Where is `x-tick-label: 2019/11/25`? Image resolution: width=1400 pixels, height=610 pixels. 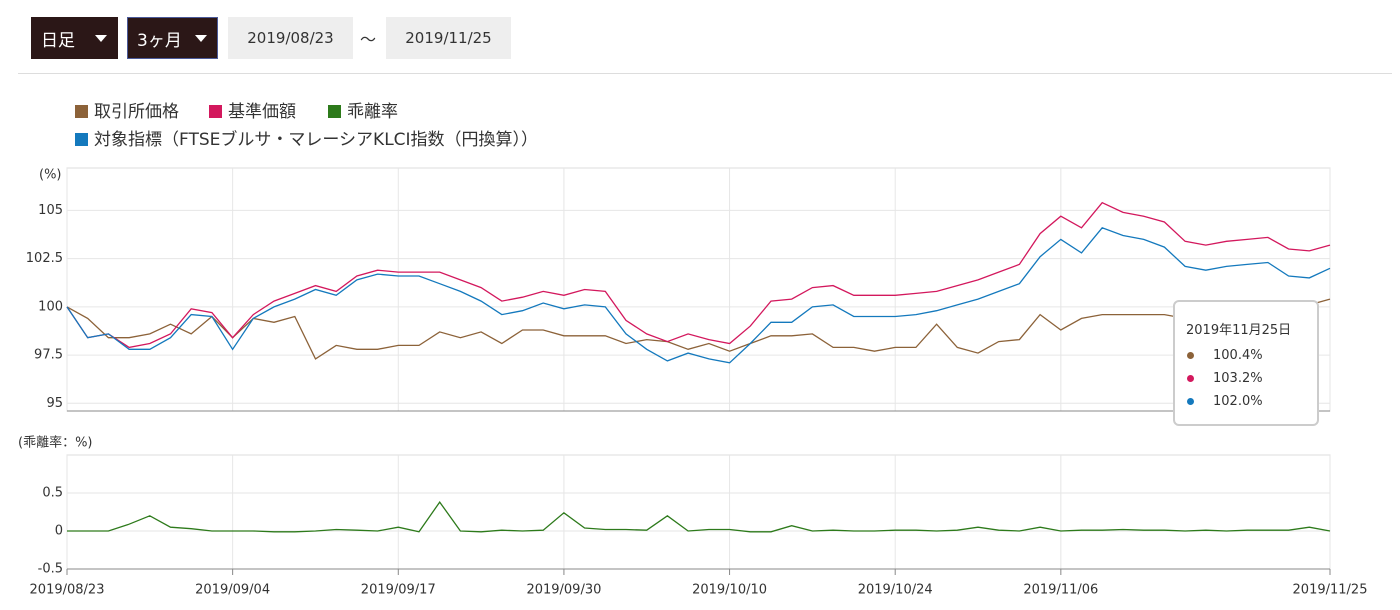
x-tick-label: 2019/11/25 is located at coordinates (1330, 590).